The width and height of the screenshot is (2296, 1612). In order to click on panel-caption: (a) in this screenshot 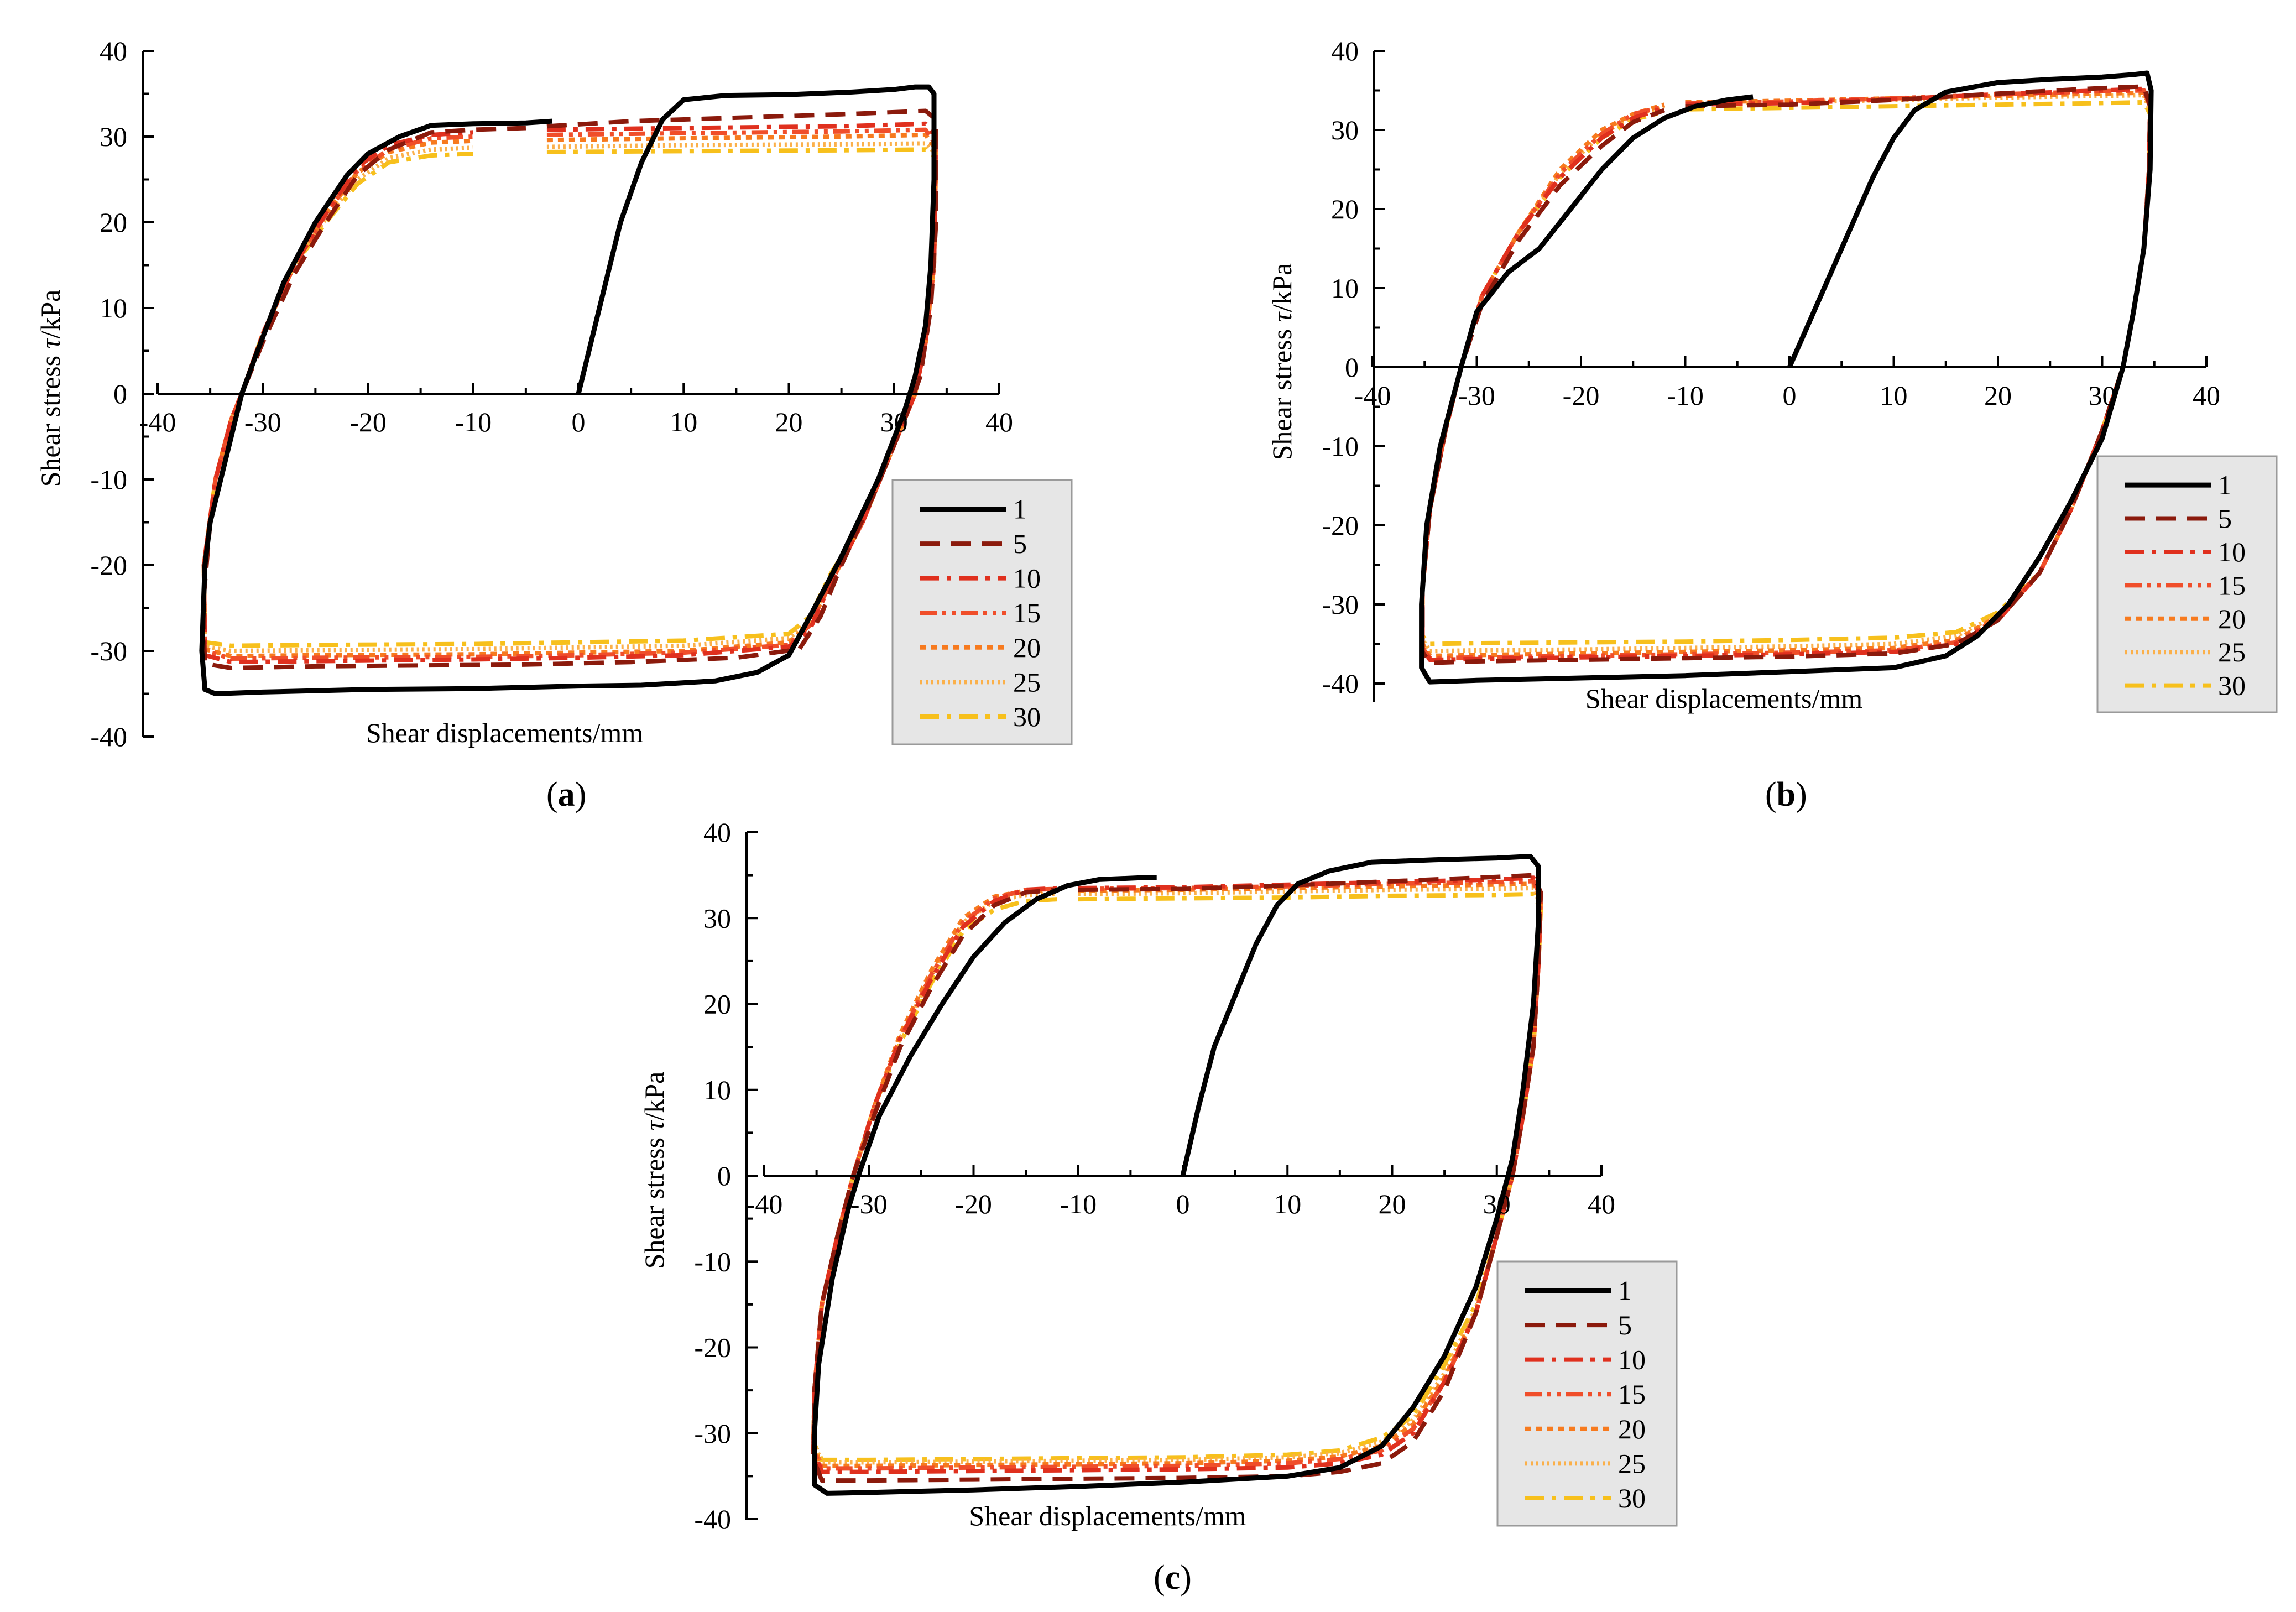, I will do `click(566, 794)`.